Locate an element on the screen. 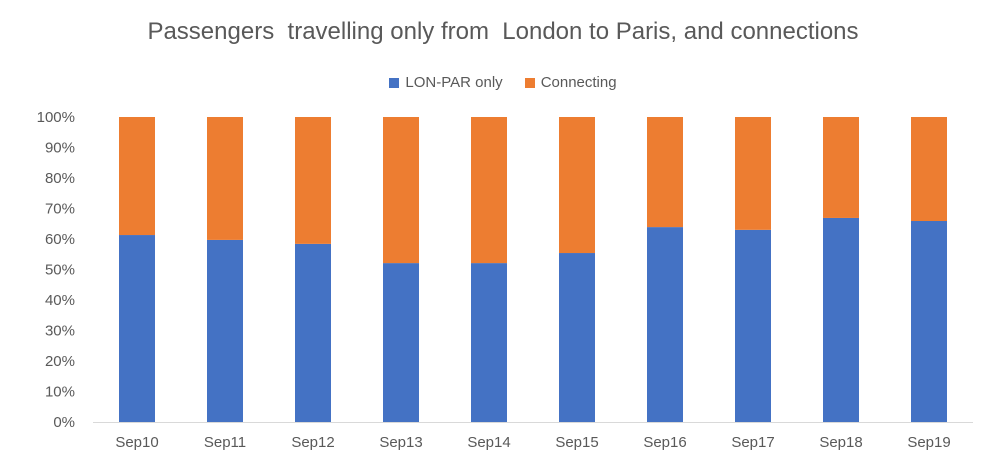 The width and height of the screenshot is (1006, 473). x-tick-label: Sep14 is located at coordinates (488, 442).